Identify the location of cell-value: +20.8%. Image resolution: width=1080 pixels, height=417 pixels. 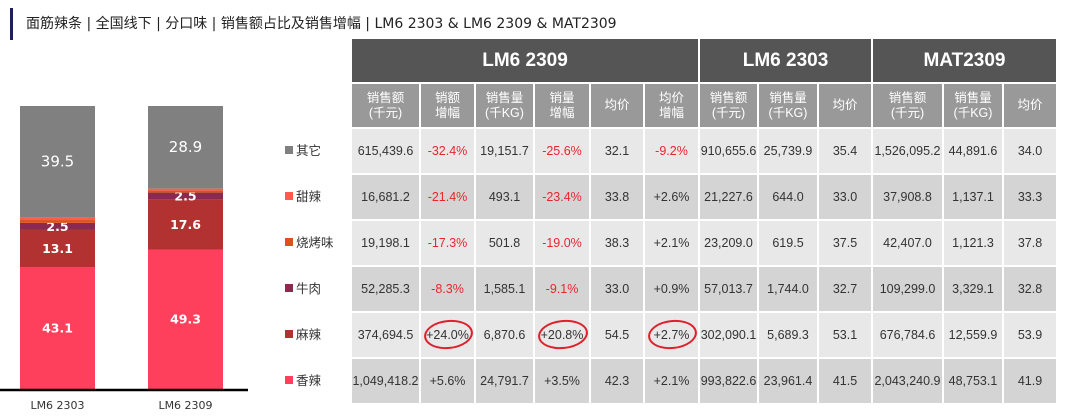
(562, 335).